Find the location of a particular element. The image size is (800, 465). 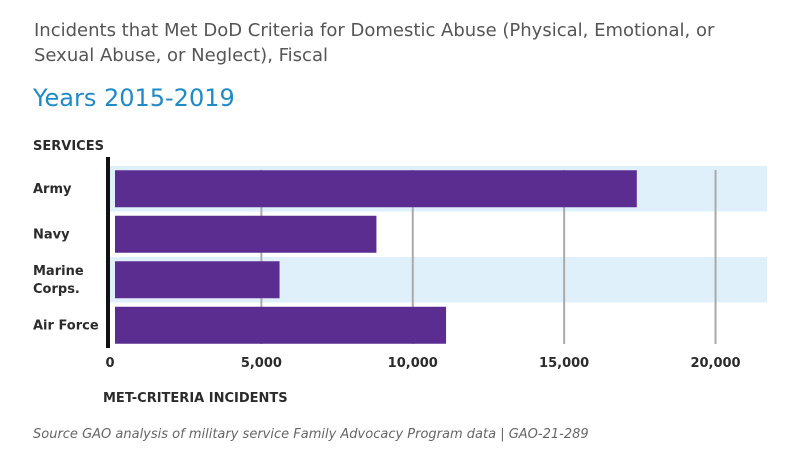

category-label: Air Force is located at coordinates (66, 325).